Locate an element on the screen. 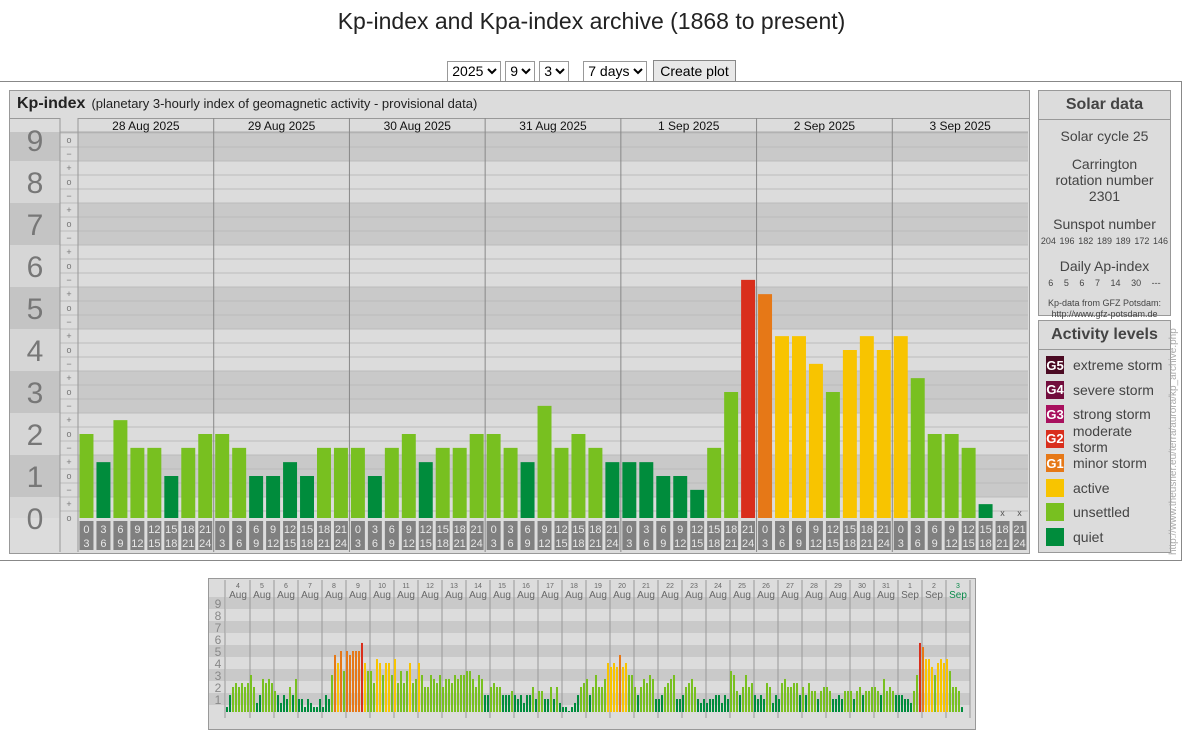  legend-item: G3 strong storm is located at coordinates (1104, 414).